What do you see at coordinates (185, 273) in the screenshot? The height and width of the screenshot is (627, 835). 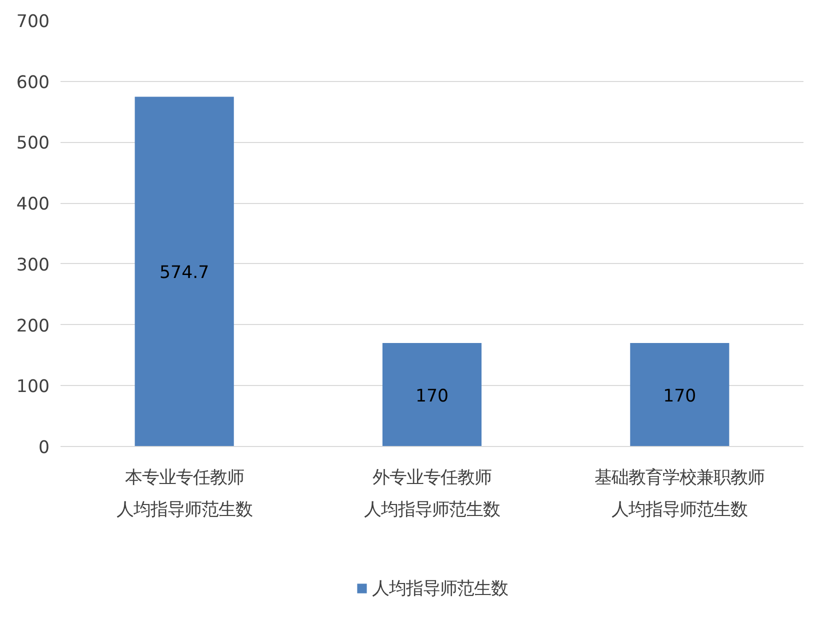 I see `data-label: 574.7` at bounding box center [185, 273].